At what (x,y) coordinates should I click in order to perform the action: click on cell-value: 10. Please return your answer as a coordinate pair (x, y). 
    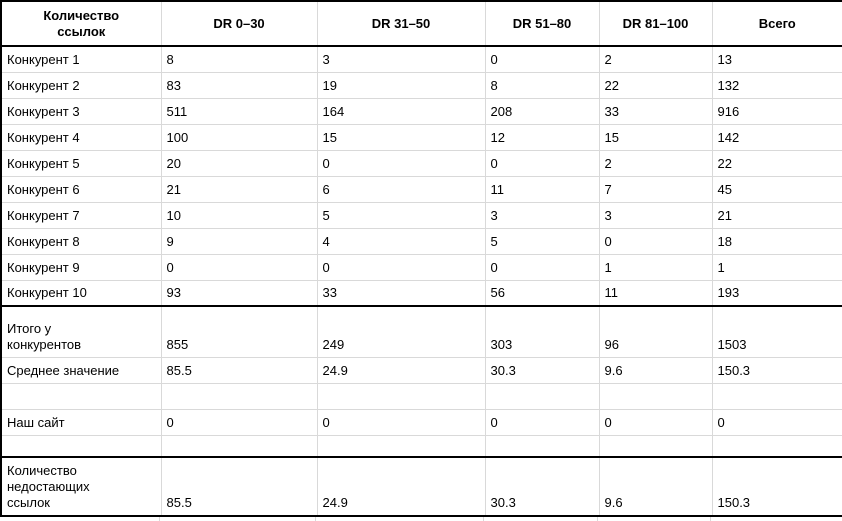
    Looking at the image, I should click on (239, 215).